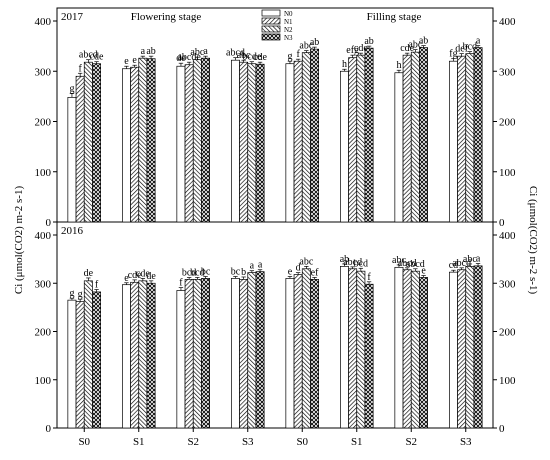 Image resolution: width=550 pixels, height=460 pixels. I want to click on y-tick-label-right: 0, so click(502, 429).